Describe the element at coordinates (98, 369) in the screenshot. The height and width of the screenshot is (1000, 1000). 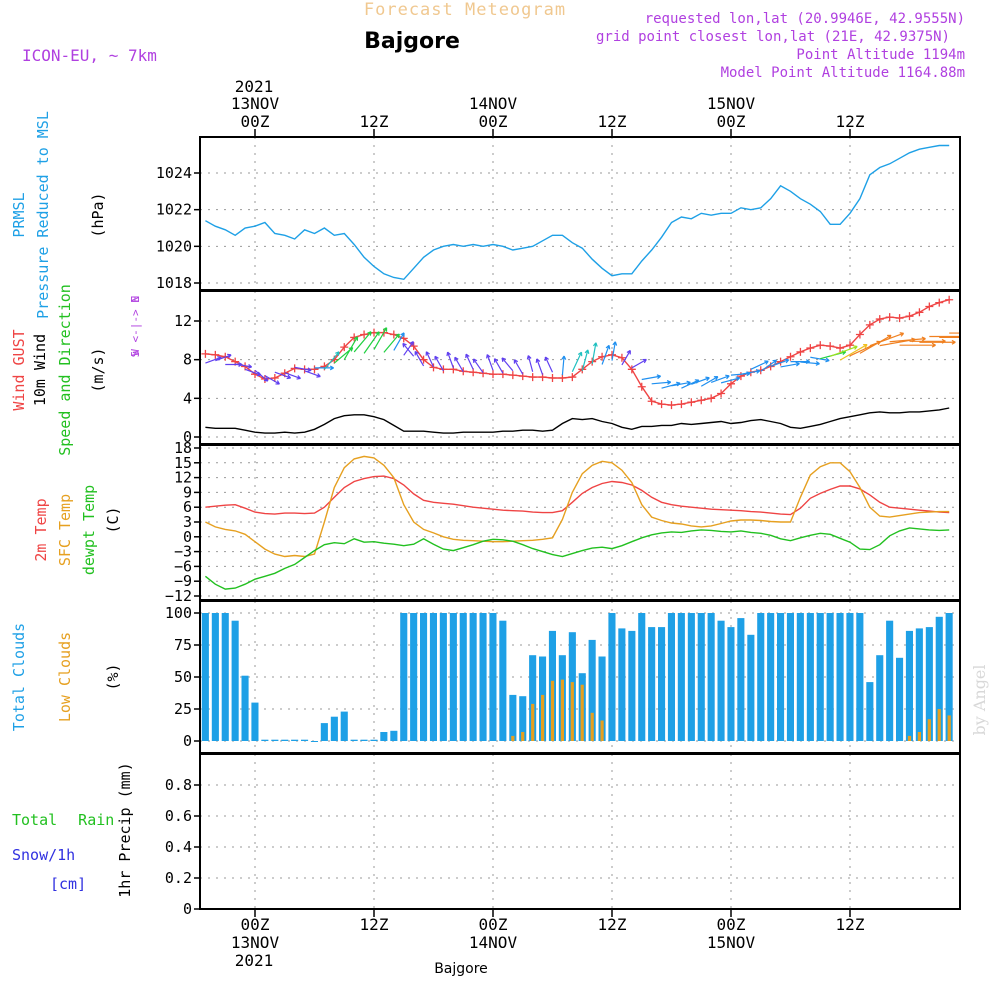
I see `wind-unit: (m/s)` at that location.